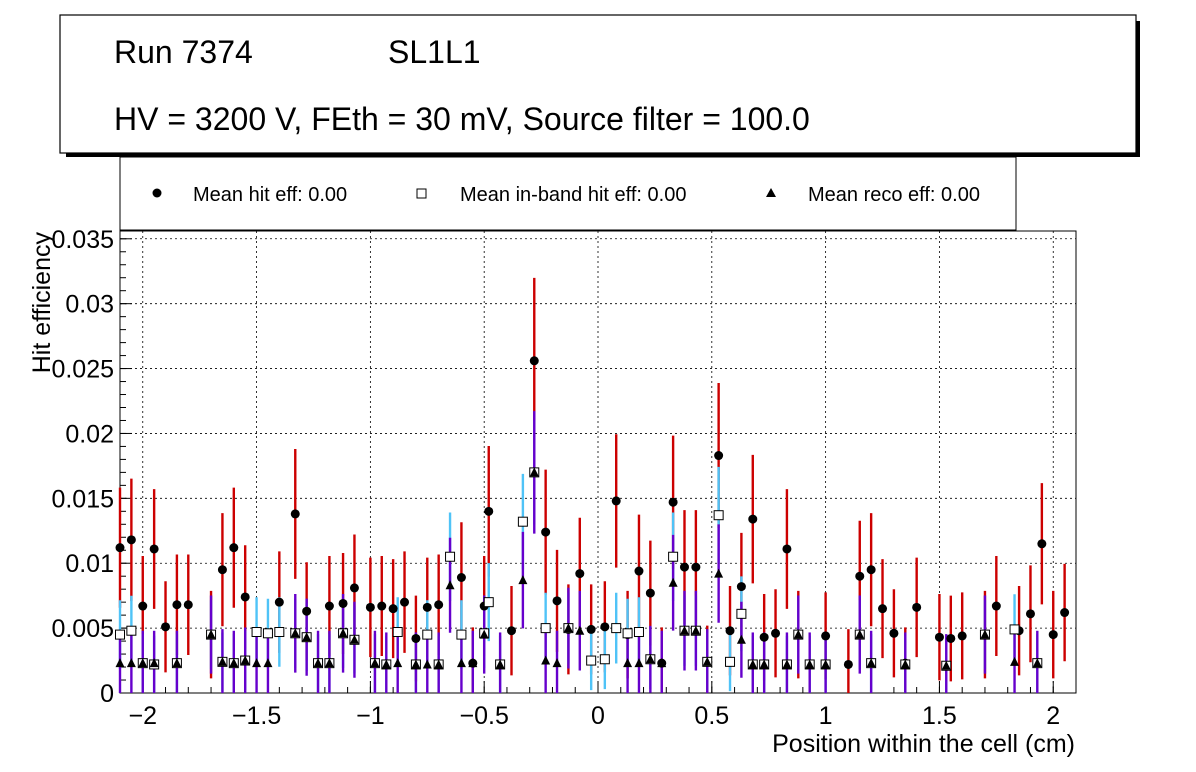 This screenshot has width=1196, height=772. I want to click on legend-square-marker, so click(421, 193).